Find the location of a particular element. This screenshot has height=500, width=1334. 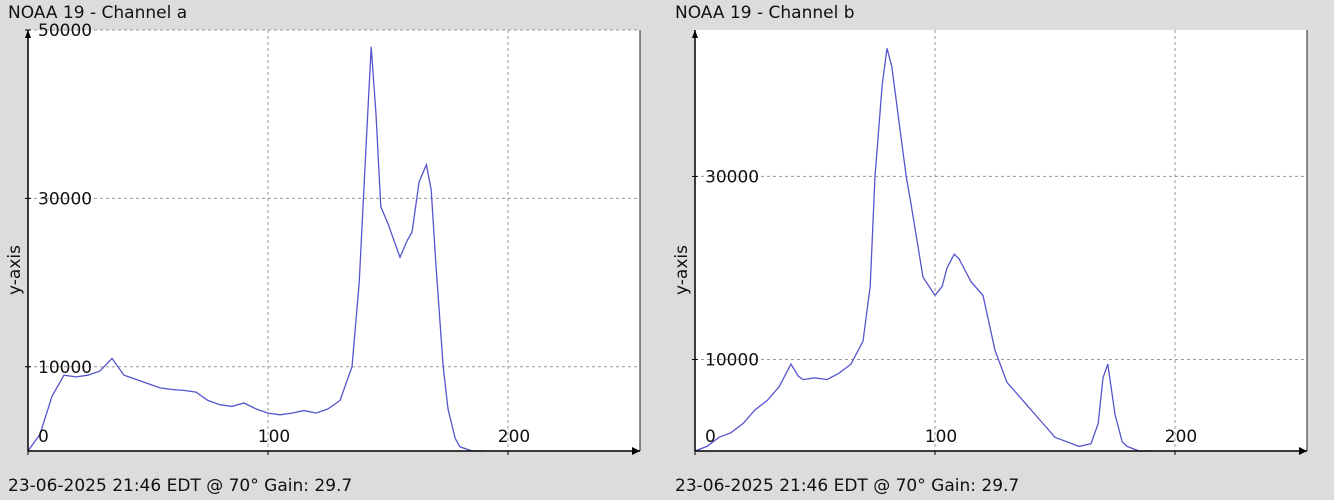

chart-title: NOAA 19 - Channel b is located at coordinates (765, 13).